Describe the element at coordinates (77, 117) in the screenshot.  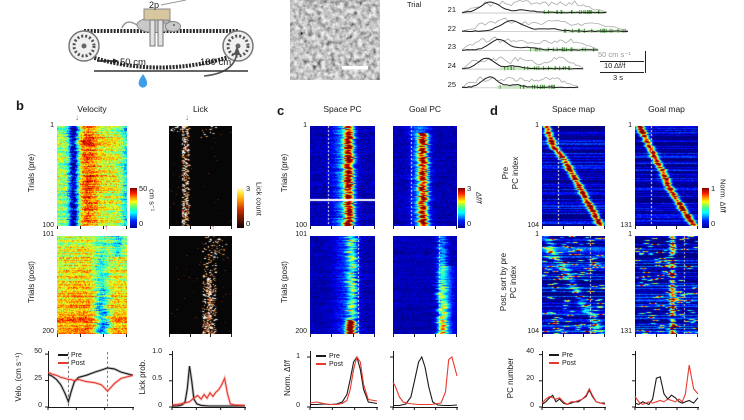
I see `pre-reward-arrow-icon: ↓` at that location.